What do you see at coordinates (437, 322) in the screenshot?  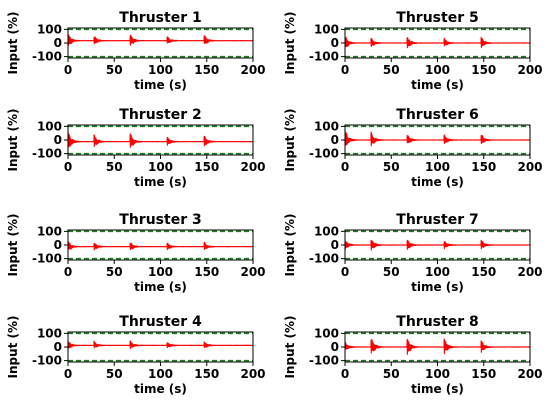 I see `subplot-title: Thruster 8` at bounding box center [437, 322].